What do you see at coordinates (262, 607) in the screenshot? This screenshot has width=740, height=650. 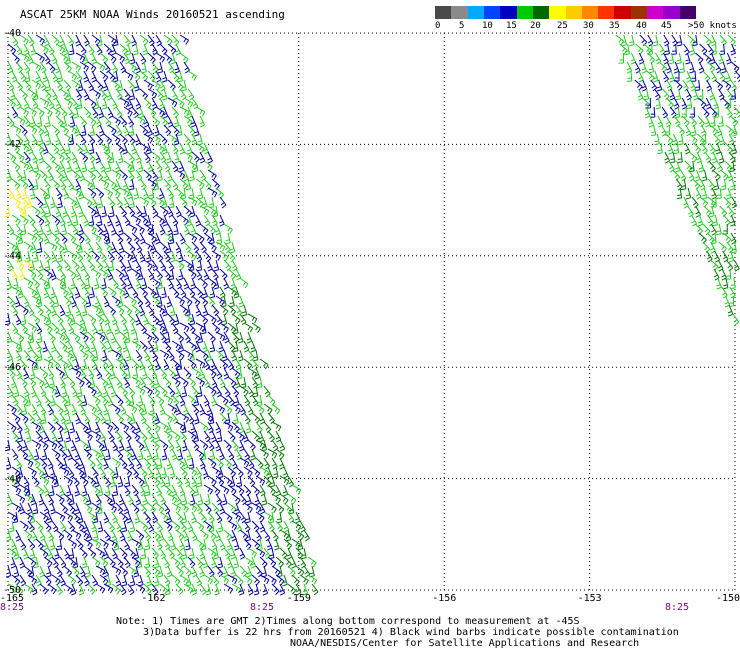 I see `swath-time-label: 8:25` at bounding box center [262, 607].